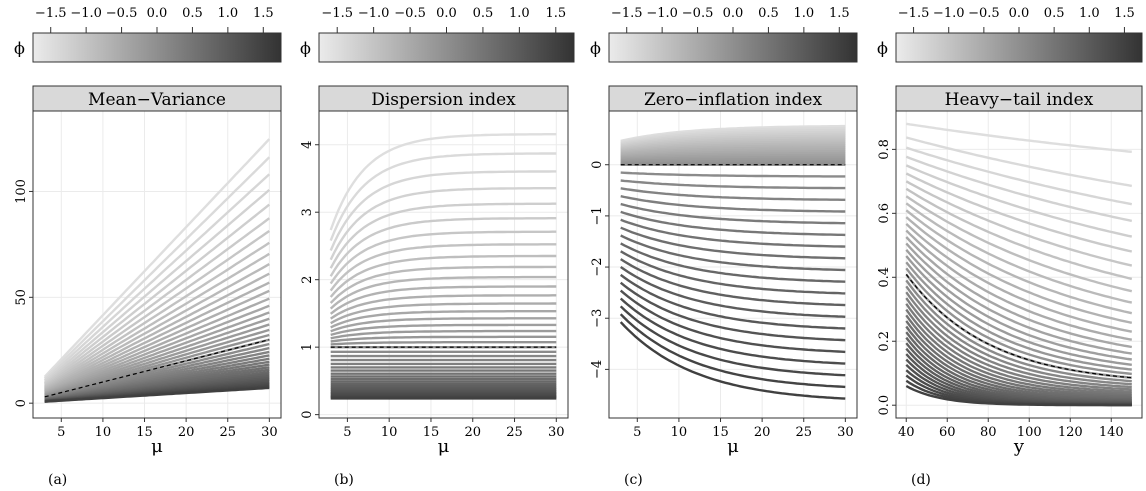 This screenshot has width=1146, height=491. Describe the element at coordinates (698, 13) in the screenshot. I see `colorbar-tick-label: −0.5` at that location.